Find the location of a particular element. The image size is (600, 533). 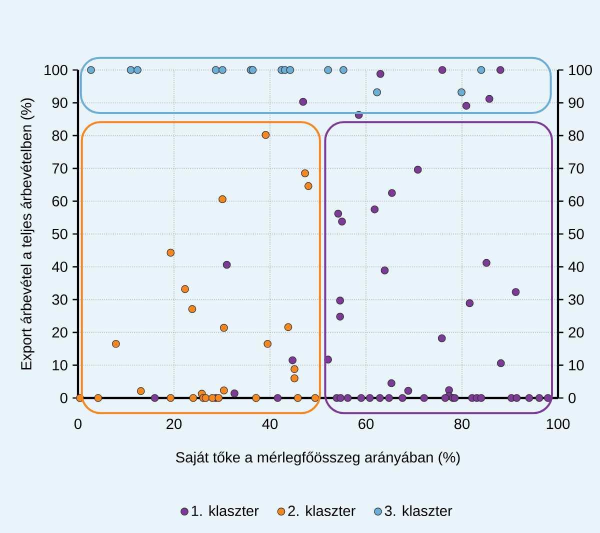

y-tick-label: 0 is located at coordinates (64, 398).